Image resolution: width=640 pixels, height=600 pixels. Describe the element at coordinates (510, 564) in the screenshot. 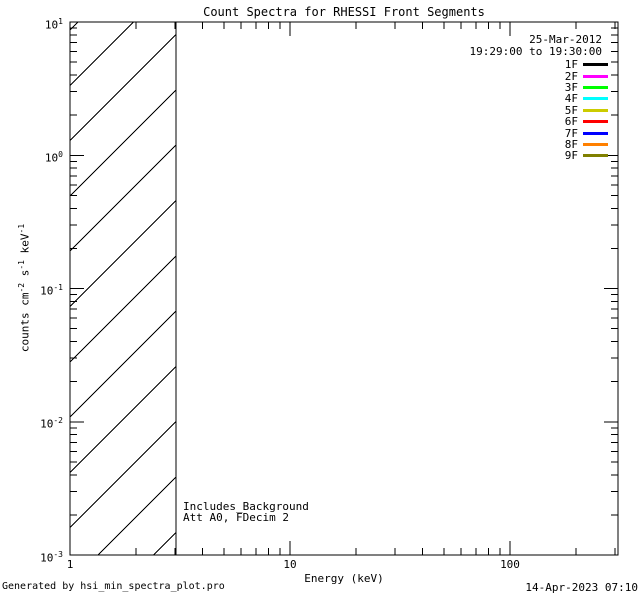

I see `x-tick-label-100: 100` at that location.